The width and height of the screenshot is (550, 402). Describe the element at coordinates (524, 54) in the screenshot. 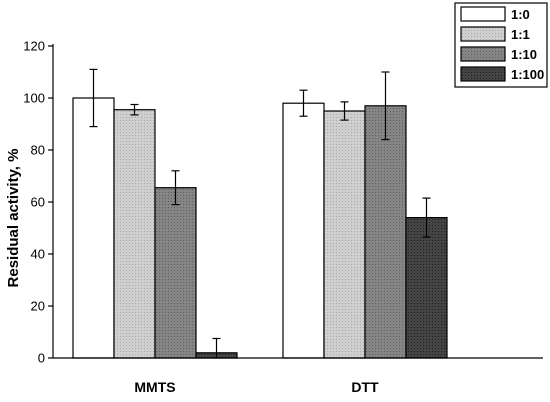

I see `legend-label: 1:10` at that location.